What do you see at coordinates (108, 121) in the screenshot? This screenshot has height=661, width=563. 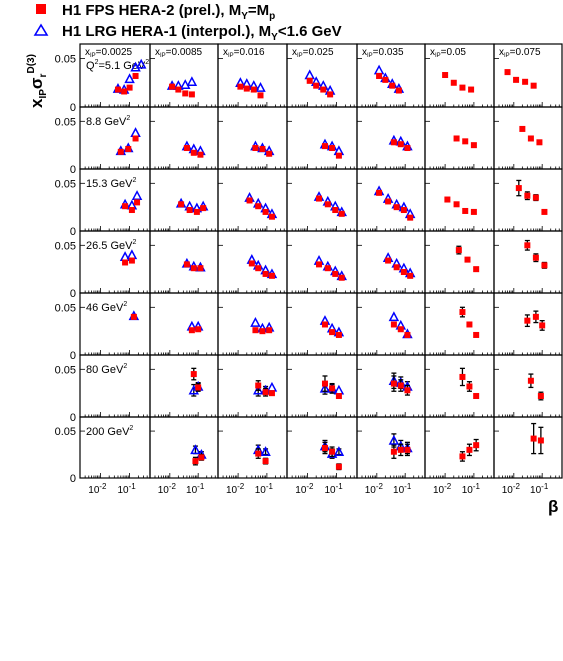 I see `q2-label: 8.8 GeV2` at bounding box center [108, 121].